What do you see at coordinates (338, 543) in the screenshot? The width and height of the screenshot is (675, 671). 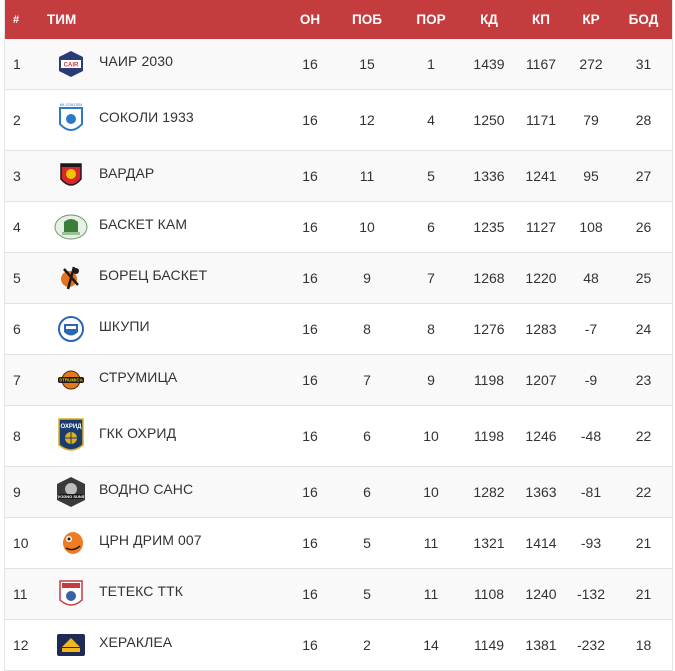 I see `table-row: 10 ЦРН ДРИМ 007 16 5 11 1321 1414 -93 21` at bounding box center [338, 543].